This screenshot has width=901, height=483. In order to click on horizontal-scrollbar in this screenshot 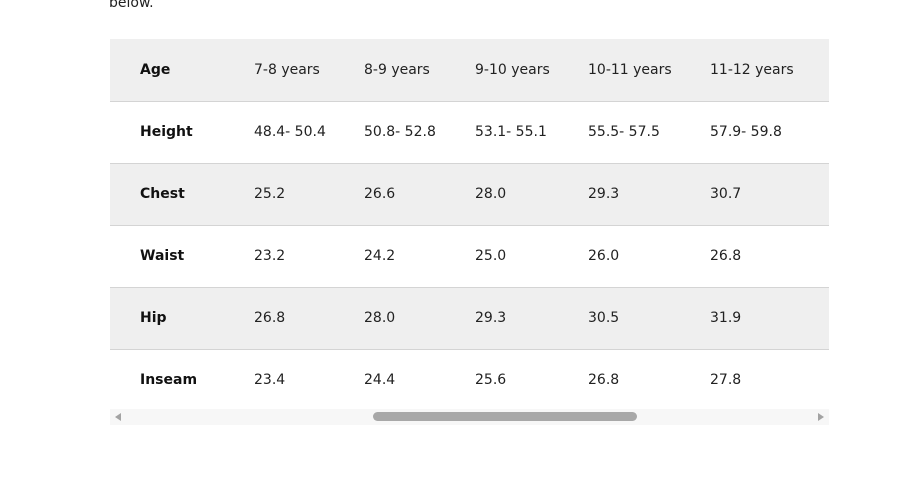, I will do `click(469, 417)`.